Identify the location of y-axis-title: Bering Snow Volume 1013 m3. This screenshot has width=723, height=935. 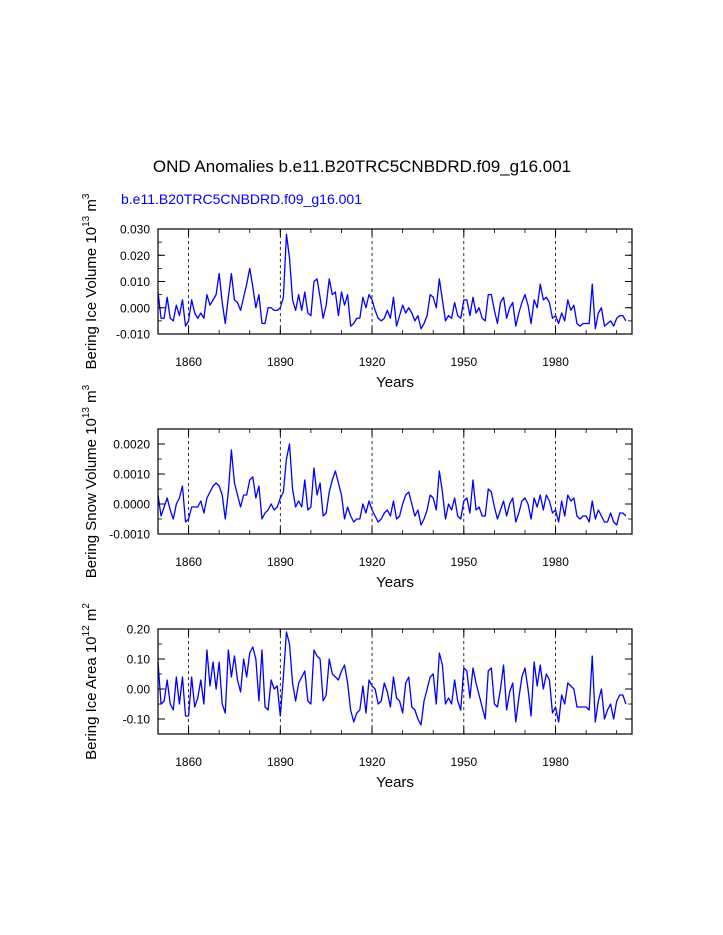
(90, 481).